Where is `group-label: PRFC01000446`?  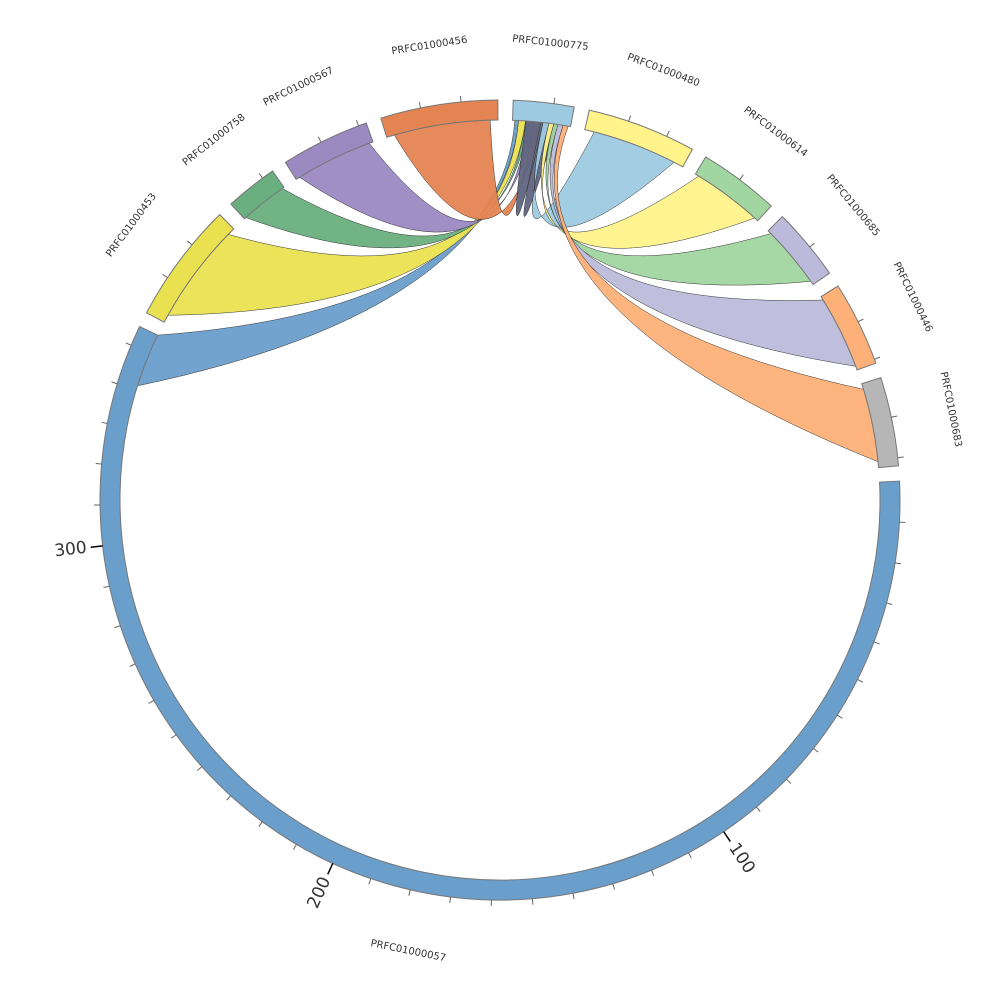
group-label: PRFC01000446 is located at coordinates (913, 297).